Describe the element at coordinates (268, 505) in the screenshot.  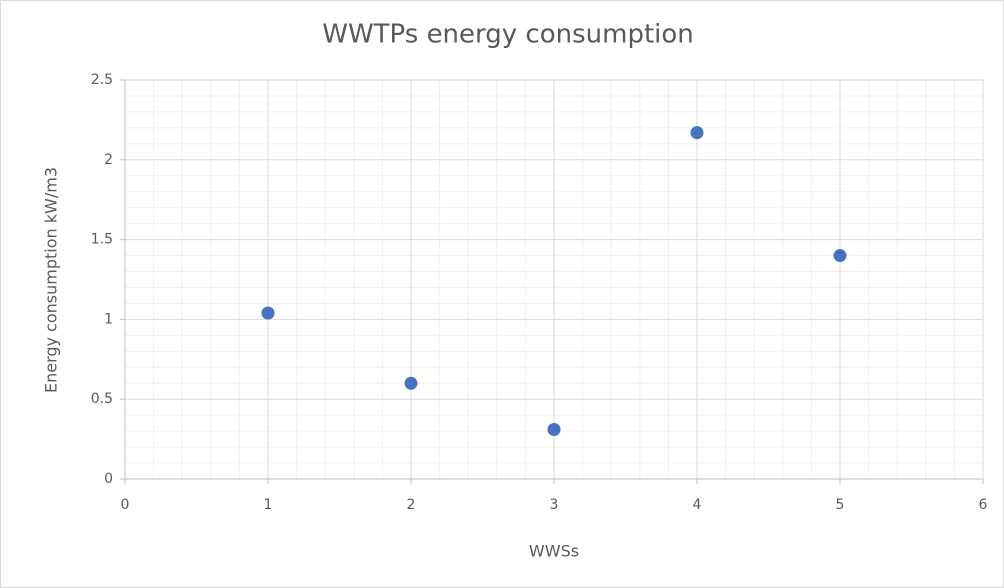
I see `x-tick-label: 1` at that location.